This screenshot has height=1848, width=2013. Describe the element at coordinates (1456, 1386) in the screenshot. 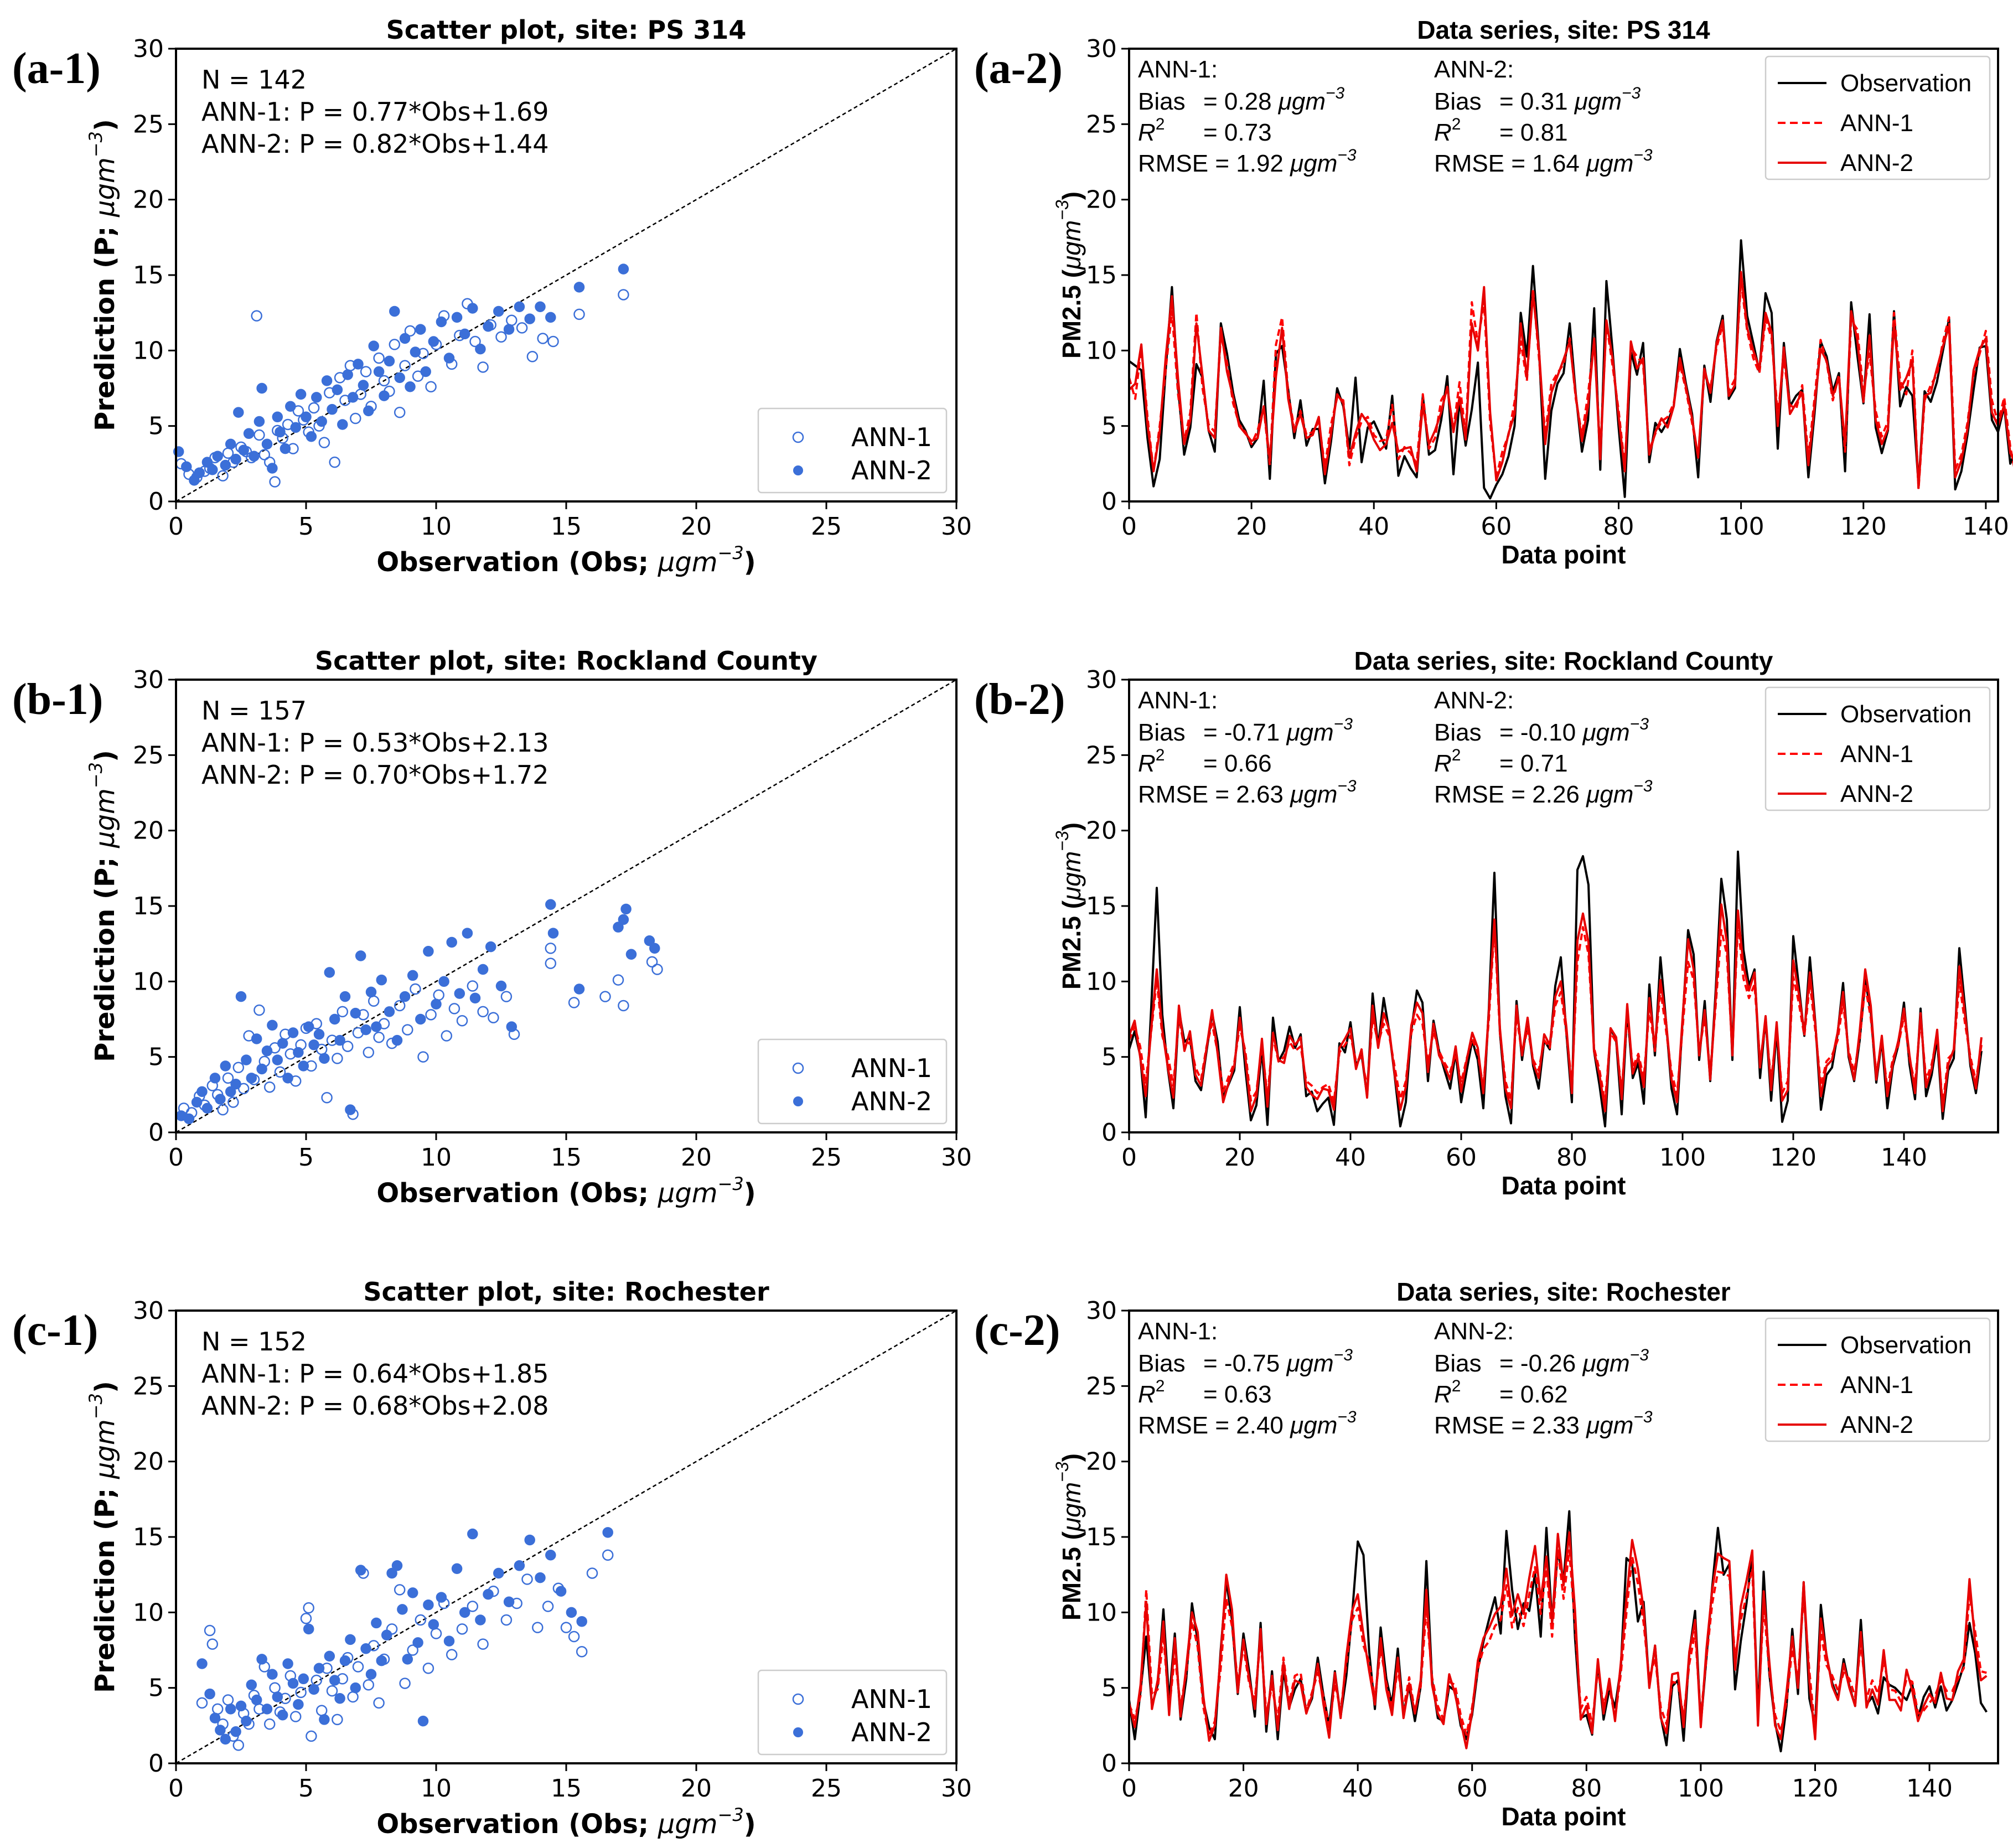

I see `stats-r2-exponent: 2` at that location.